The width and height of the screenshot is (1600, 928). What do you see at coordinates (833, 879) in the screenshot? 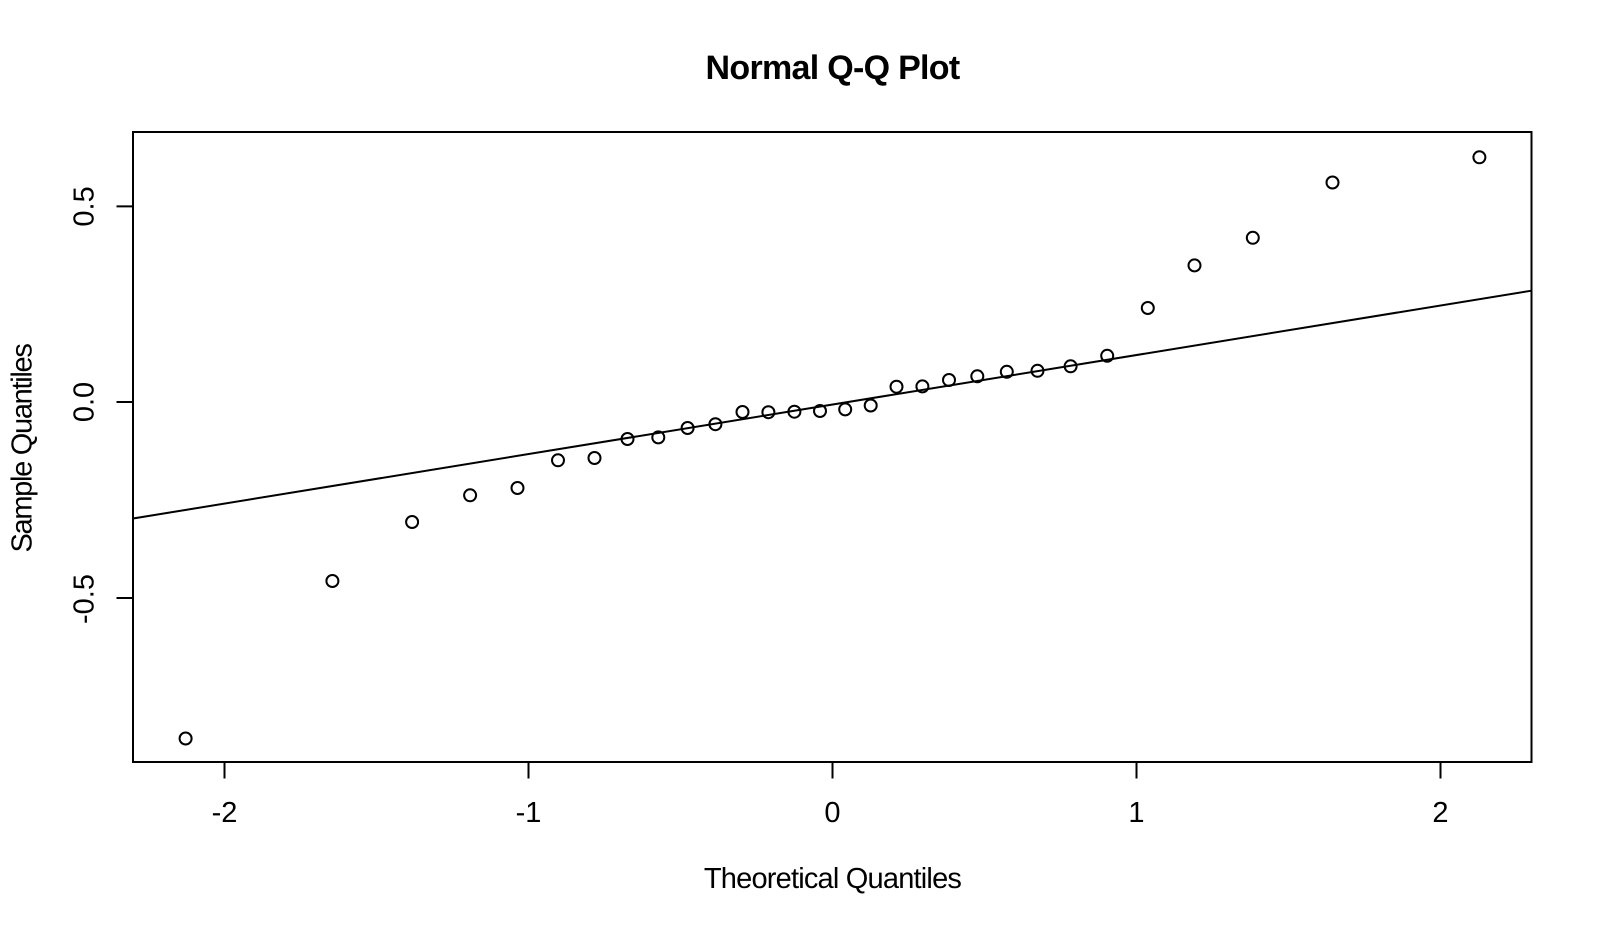
I see `svg-text: Theoretical Quantiles` at bounding box center [833, 879].